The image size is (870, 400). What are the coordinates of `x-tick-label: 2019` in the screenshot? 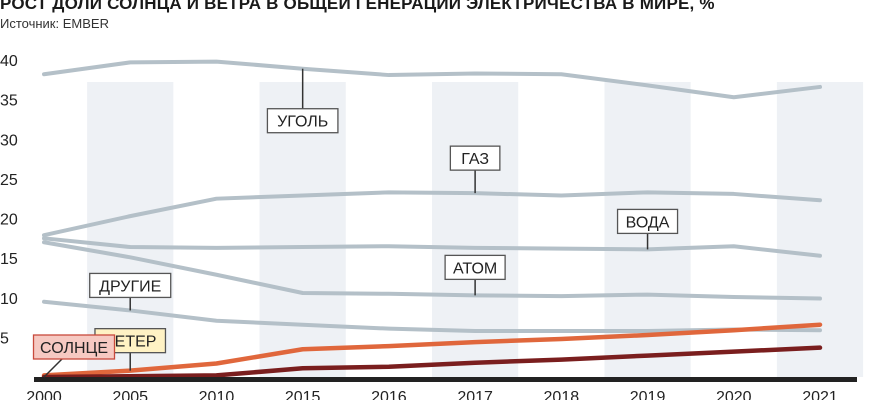 It's located at (648, 394).